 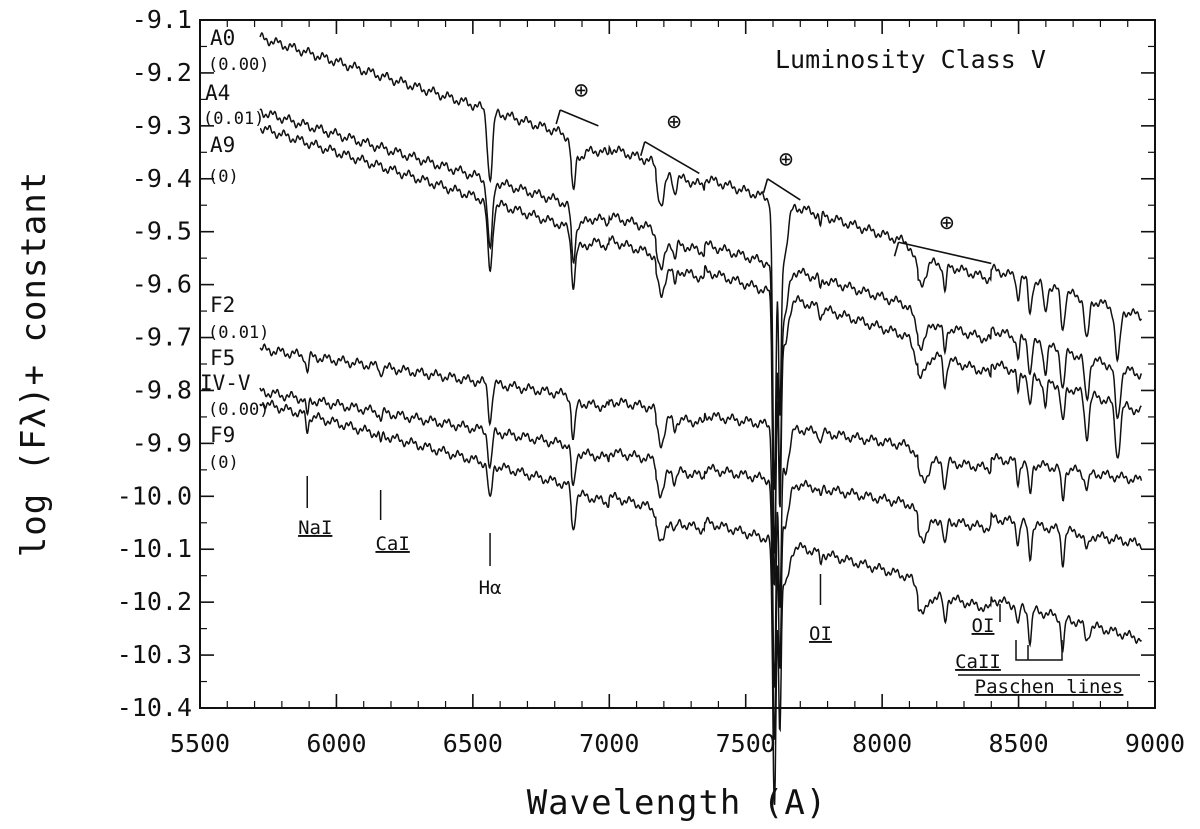 What do you see at coordinates (910, 59) in the screenshot?
I see `chart-title: Luminosity Class V` at bounding box center [910, 59].